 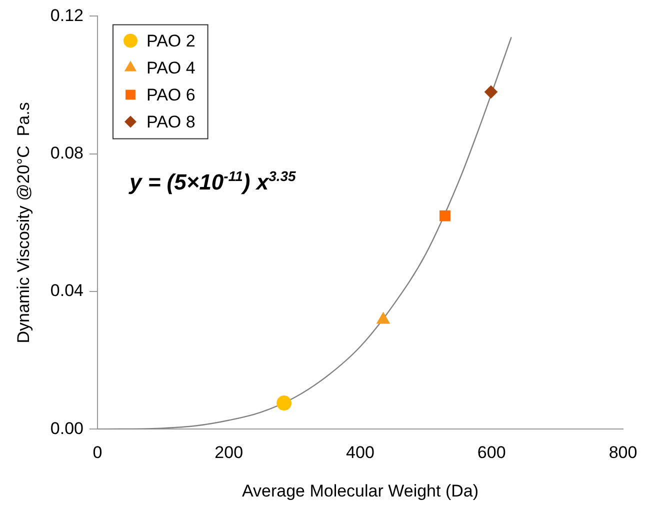 I want to click on y-tick-label: 0.12, so click(x=67, y=15).